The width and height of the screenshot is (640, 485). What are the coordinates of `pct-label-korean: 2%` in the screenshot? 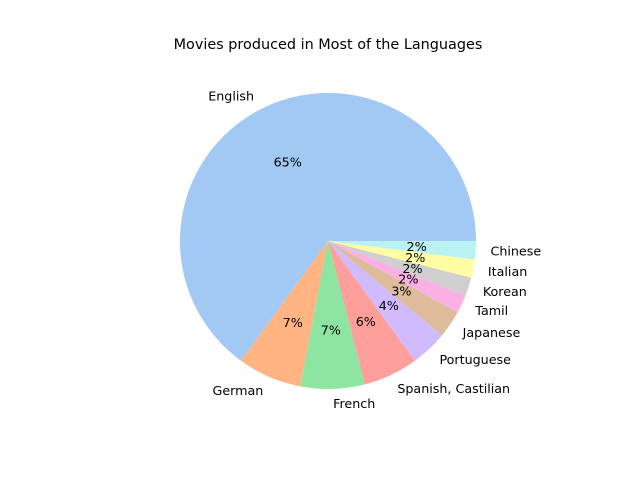 It's located at (412, 268).